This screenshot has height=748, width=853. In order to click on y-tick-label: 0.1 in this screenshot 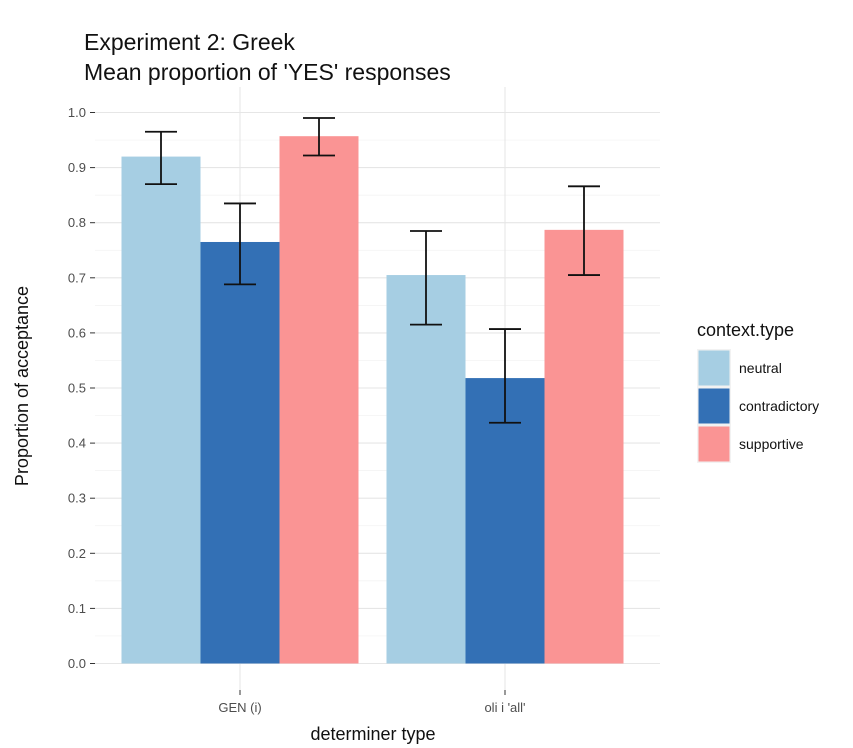, I will do `click(77, 608)`.